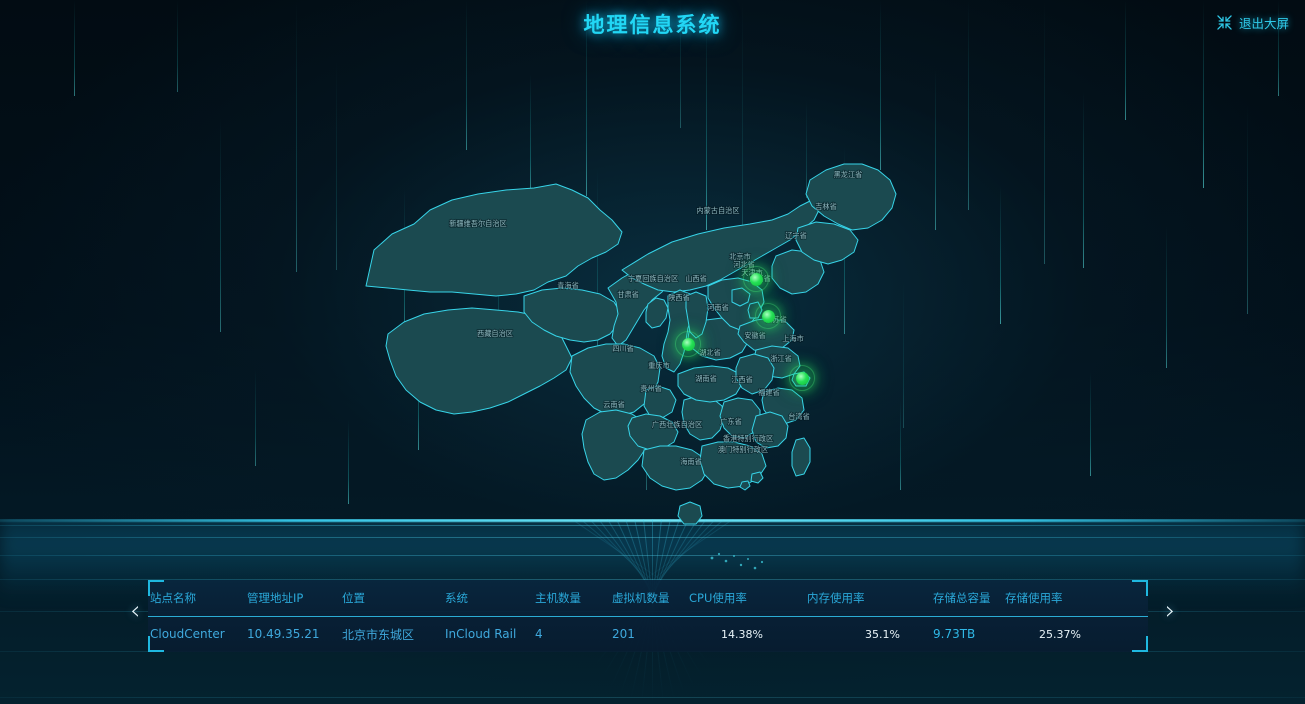 The height and width of the screenshot is (704, 1305). What do you see at coordinates (675, 468) in the screenshot?
I see `province-guangxi` at bounding box center [675, 468].